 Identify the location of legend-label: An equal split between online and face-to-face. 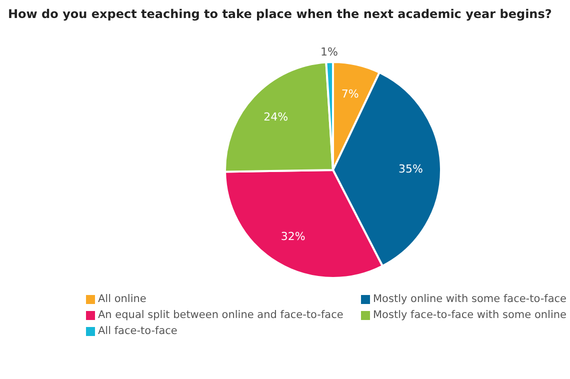
(221, 315).